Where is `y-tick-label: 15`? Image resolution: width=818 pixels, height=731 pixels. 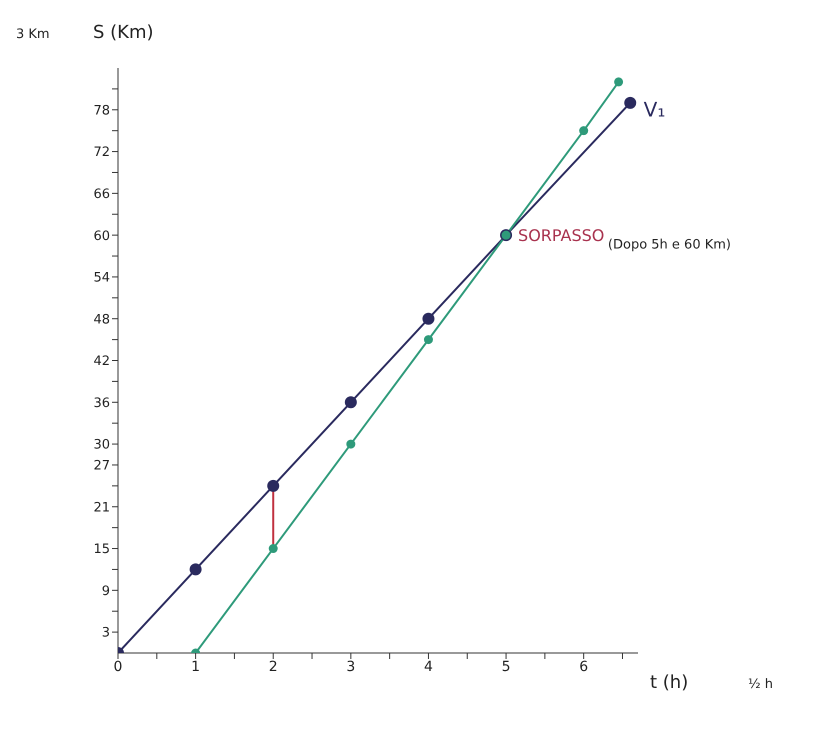 y-tick-label: 15 is located at coordinates (101, 550).